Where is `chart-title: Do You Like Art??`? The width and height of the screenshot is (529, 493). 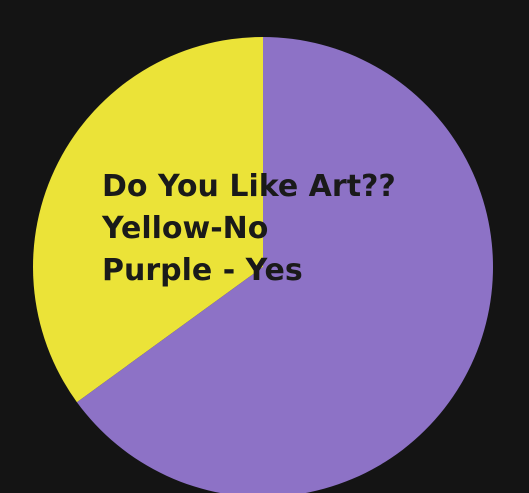
chart-title: Do You Like Art?? is located at coordinates (249, 186).